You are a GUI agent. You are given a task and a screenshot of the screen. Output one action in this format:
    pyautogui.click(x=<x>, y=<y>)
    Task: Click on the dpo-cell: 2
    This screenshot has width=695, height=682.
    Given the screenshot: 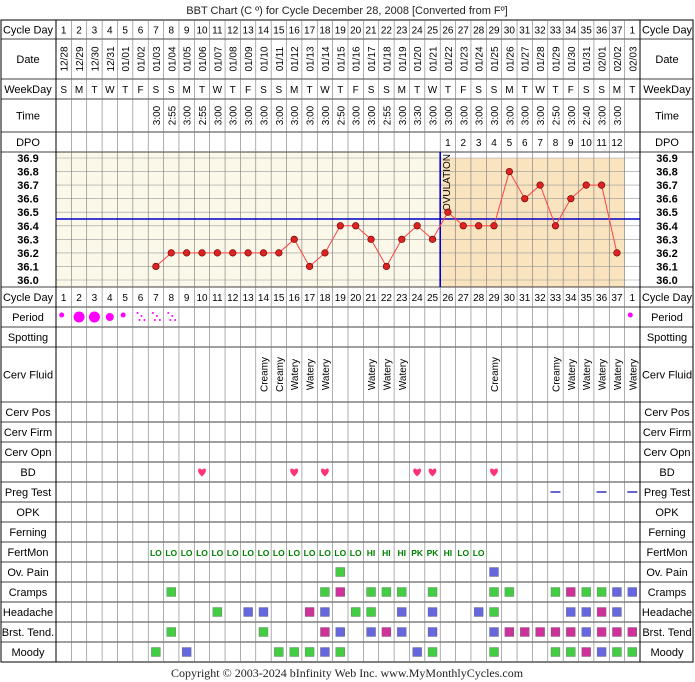 What is the action you would take?
    pyautogui.click(x=463, y=143)
    